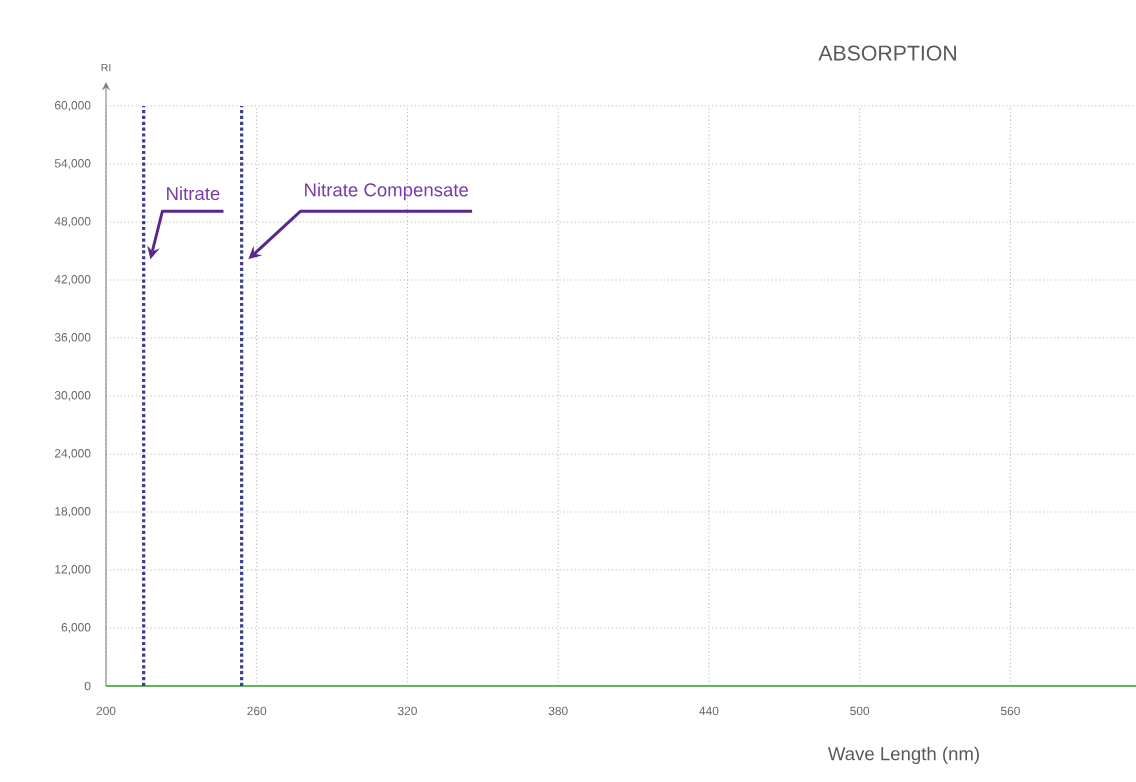 The height and width of the screenshot is (782, 1136). What do you see at coordinates (903, 755) in the screenshot?
I see `x-axis-title: Wave Length (nm)` at bounding box center [903, 755].